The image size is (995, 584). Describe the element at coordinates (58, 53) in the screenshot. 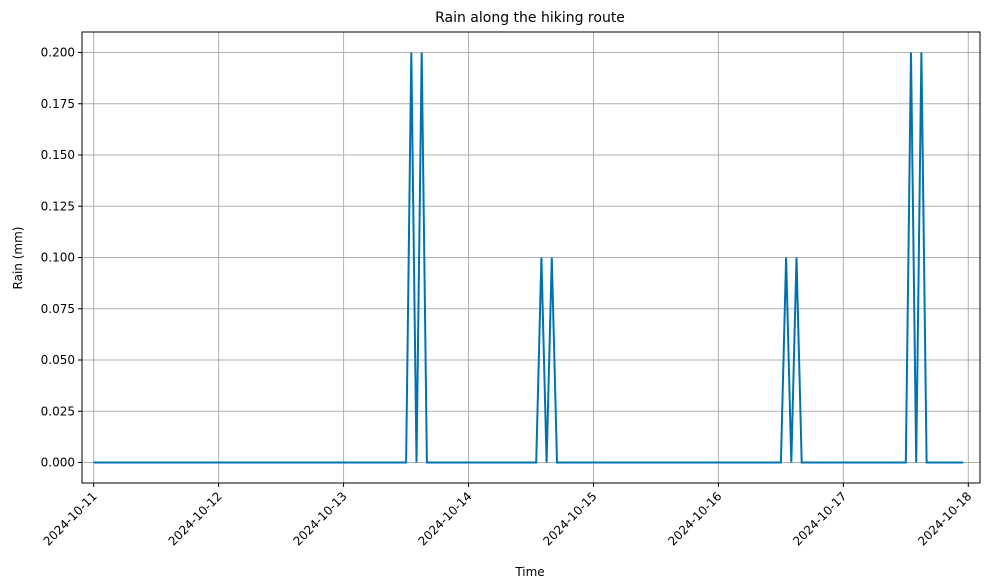

I see `y-tick-label: 0.200` at that location.